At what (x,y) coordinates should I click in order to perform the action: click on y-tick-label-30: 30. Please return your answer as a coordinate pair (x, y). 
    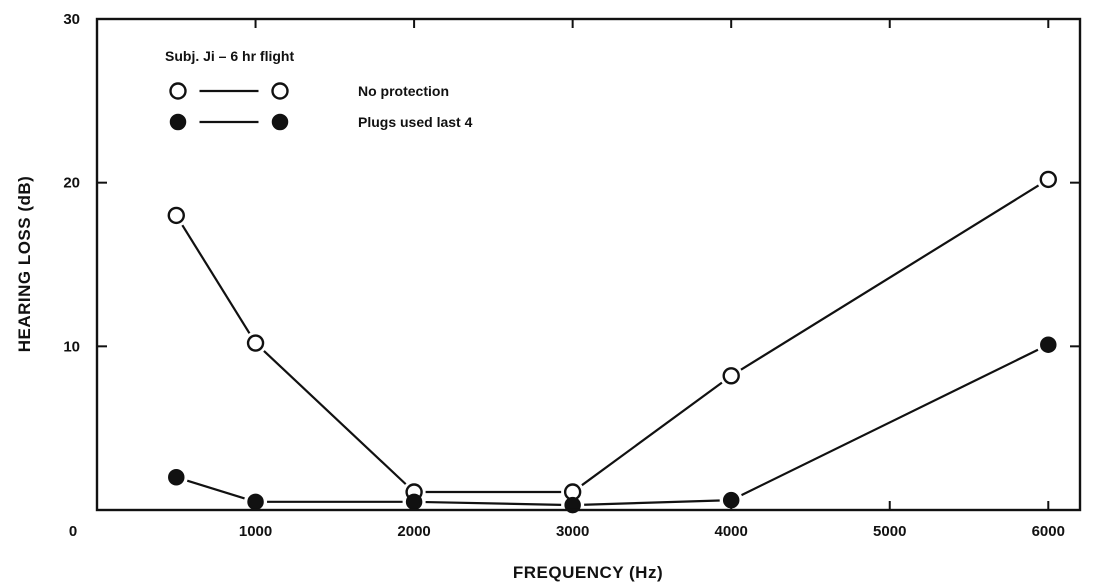
    Looking at the image, I should click on (71, 19).